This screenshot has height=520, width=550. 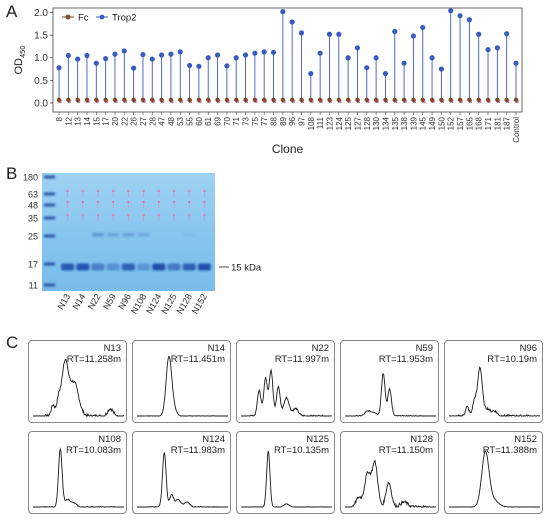 What do you see at coordinates (255, 120) in the screenshot?
I see `x-tick-label: 75` at bounding box center [255, 120].